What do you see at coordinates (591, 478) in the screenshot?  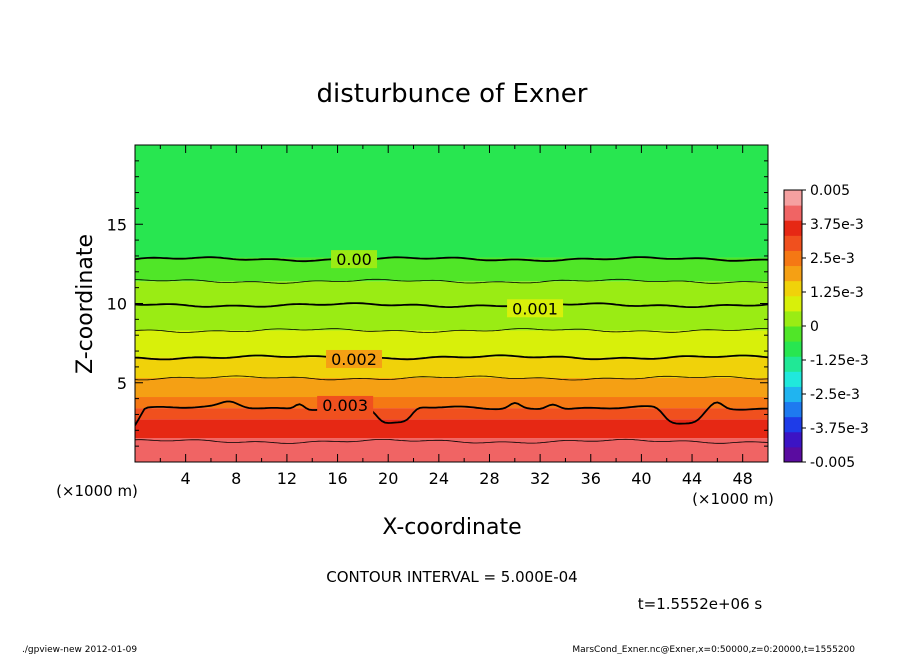 I see `x-tick-label: 36` at bounding box center [591, 478].